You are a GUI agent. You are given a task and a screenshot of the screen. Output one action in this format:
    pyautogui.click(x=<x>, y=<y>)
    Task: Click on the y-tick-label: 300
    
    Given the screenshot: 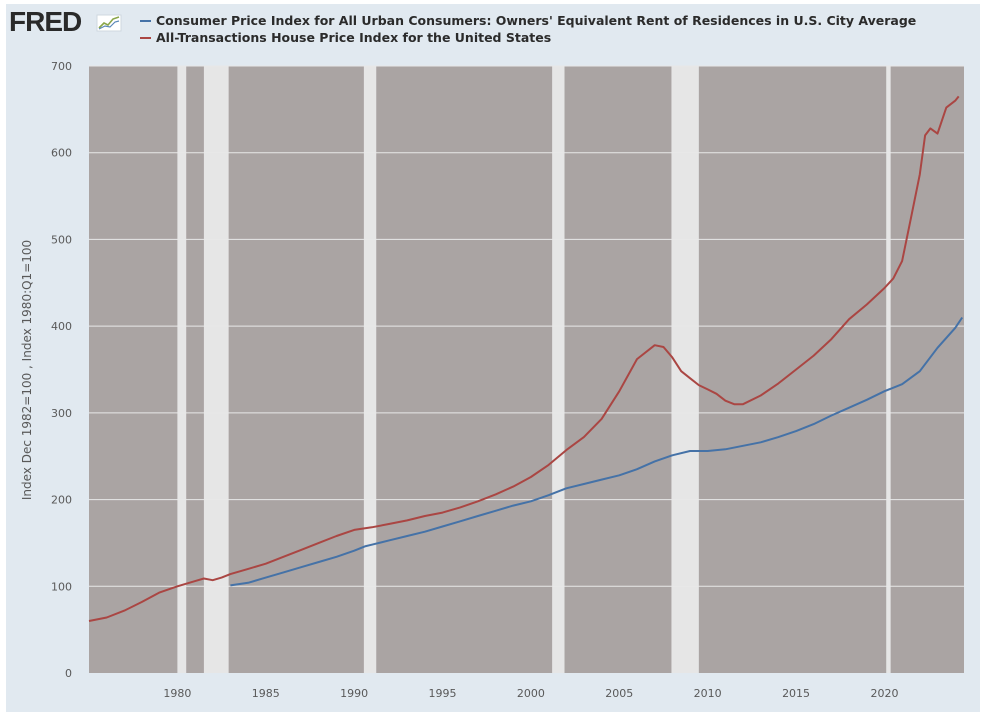 What is the action you would take?
    pyautogui.click(x=61, y=413)
    